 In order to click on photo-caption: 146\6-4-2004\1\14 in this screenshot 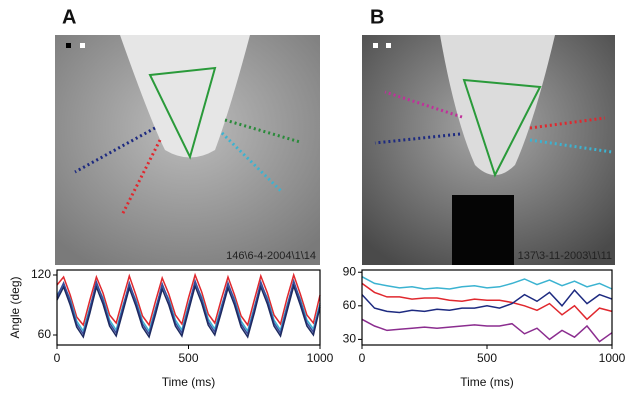, I will do `click(271, 256)`.